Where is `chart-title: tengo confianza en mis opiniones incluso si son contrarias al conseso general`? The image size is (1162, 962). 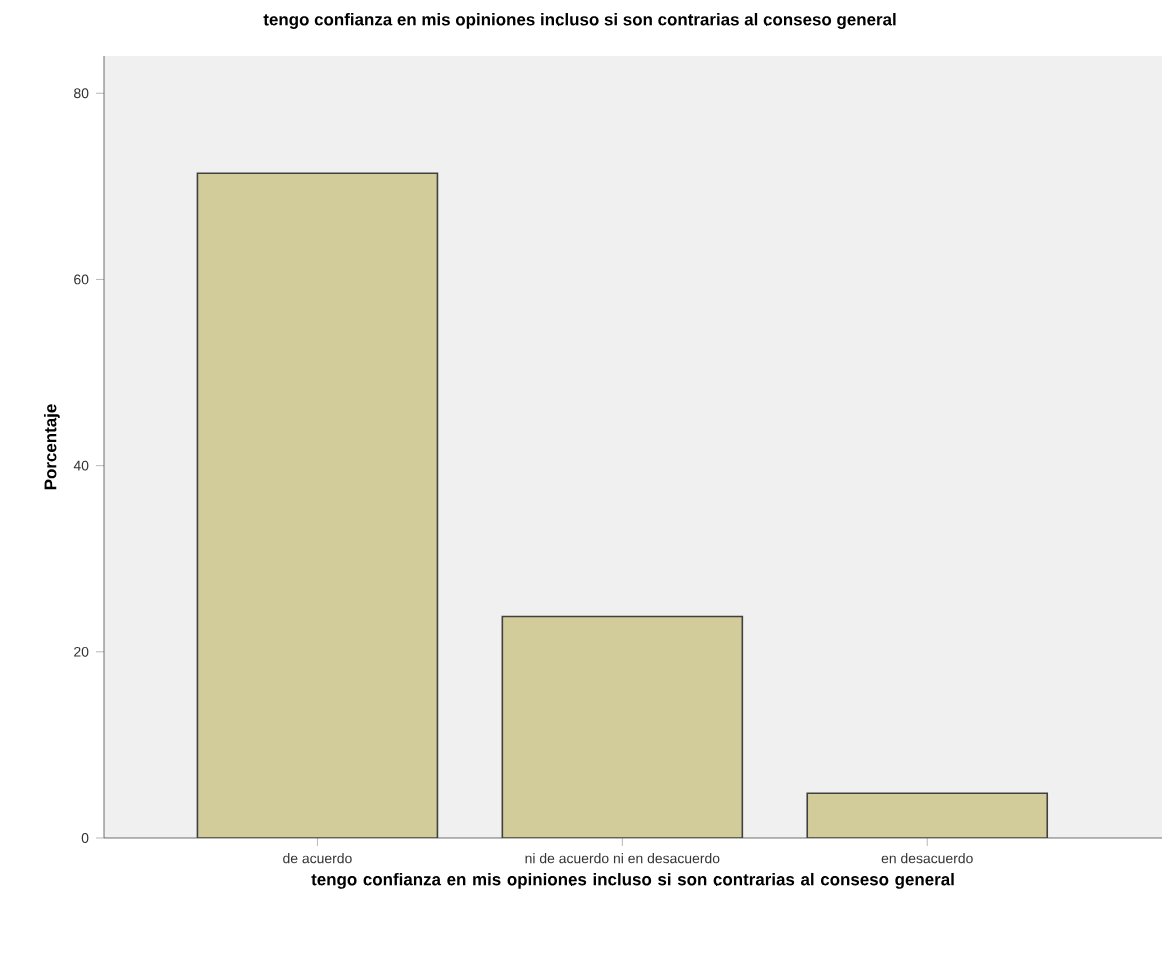
chart-title: tengo confianza en mis opiniones incluso si son contrarias al conseso general is located at coordinates (579, 21).